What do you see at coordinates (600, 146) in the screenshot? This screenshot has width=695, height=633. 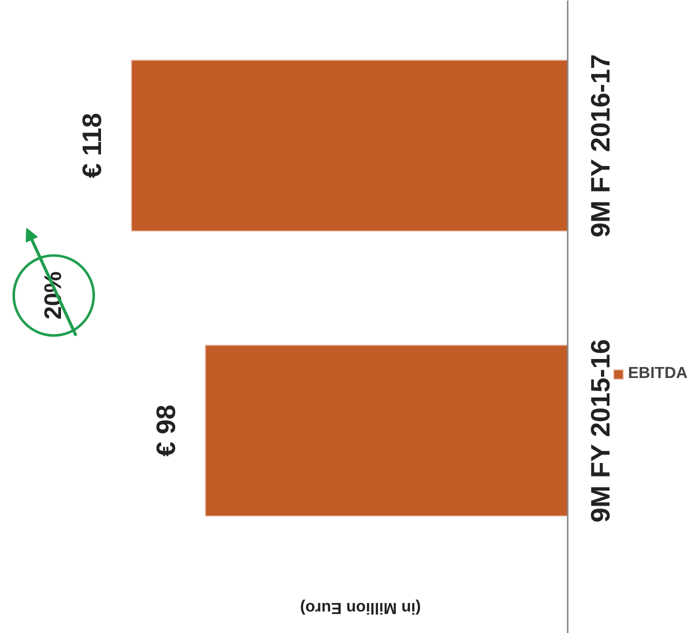 I see `y-tick-label: 9M FY 2016-17` at bounding box center [600, 146].